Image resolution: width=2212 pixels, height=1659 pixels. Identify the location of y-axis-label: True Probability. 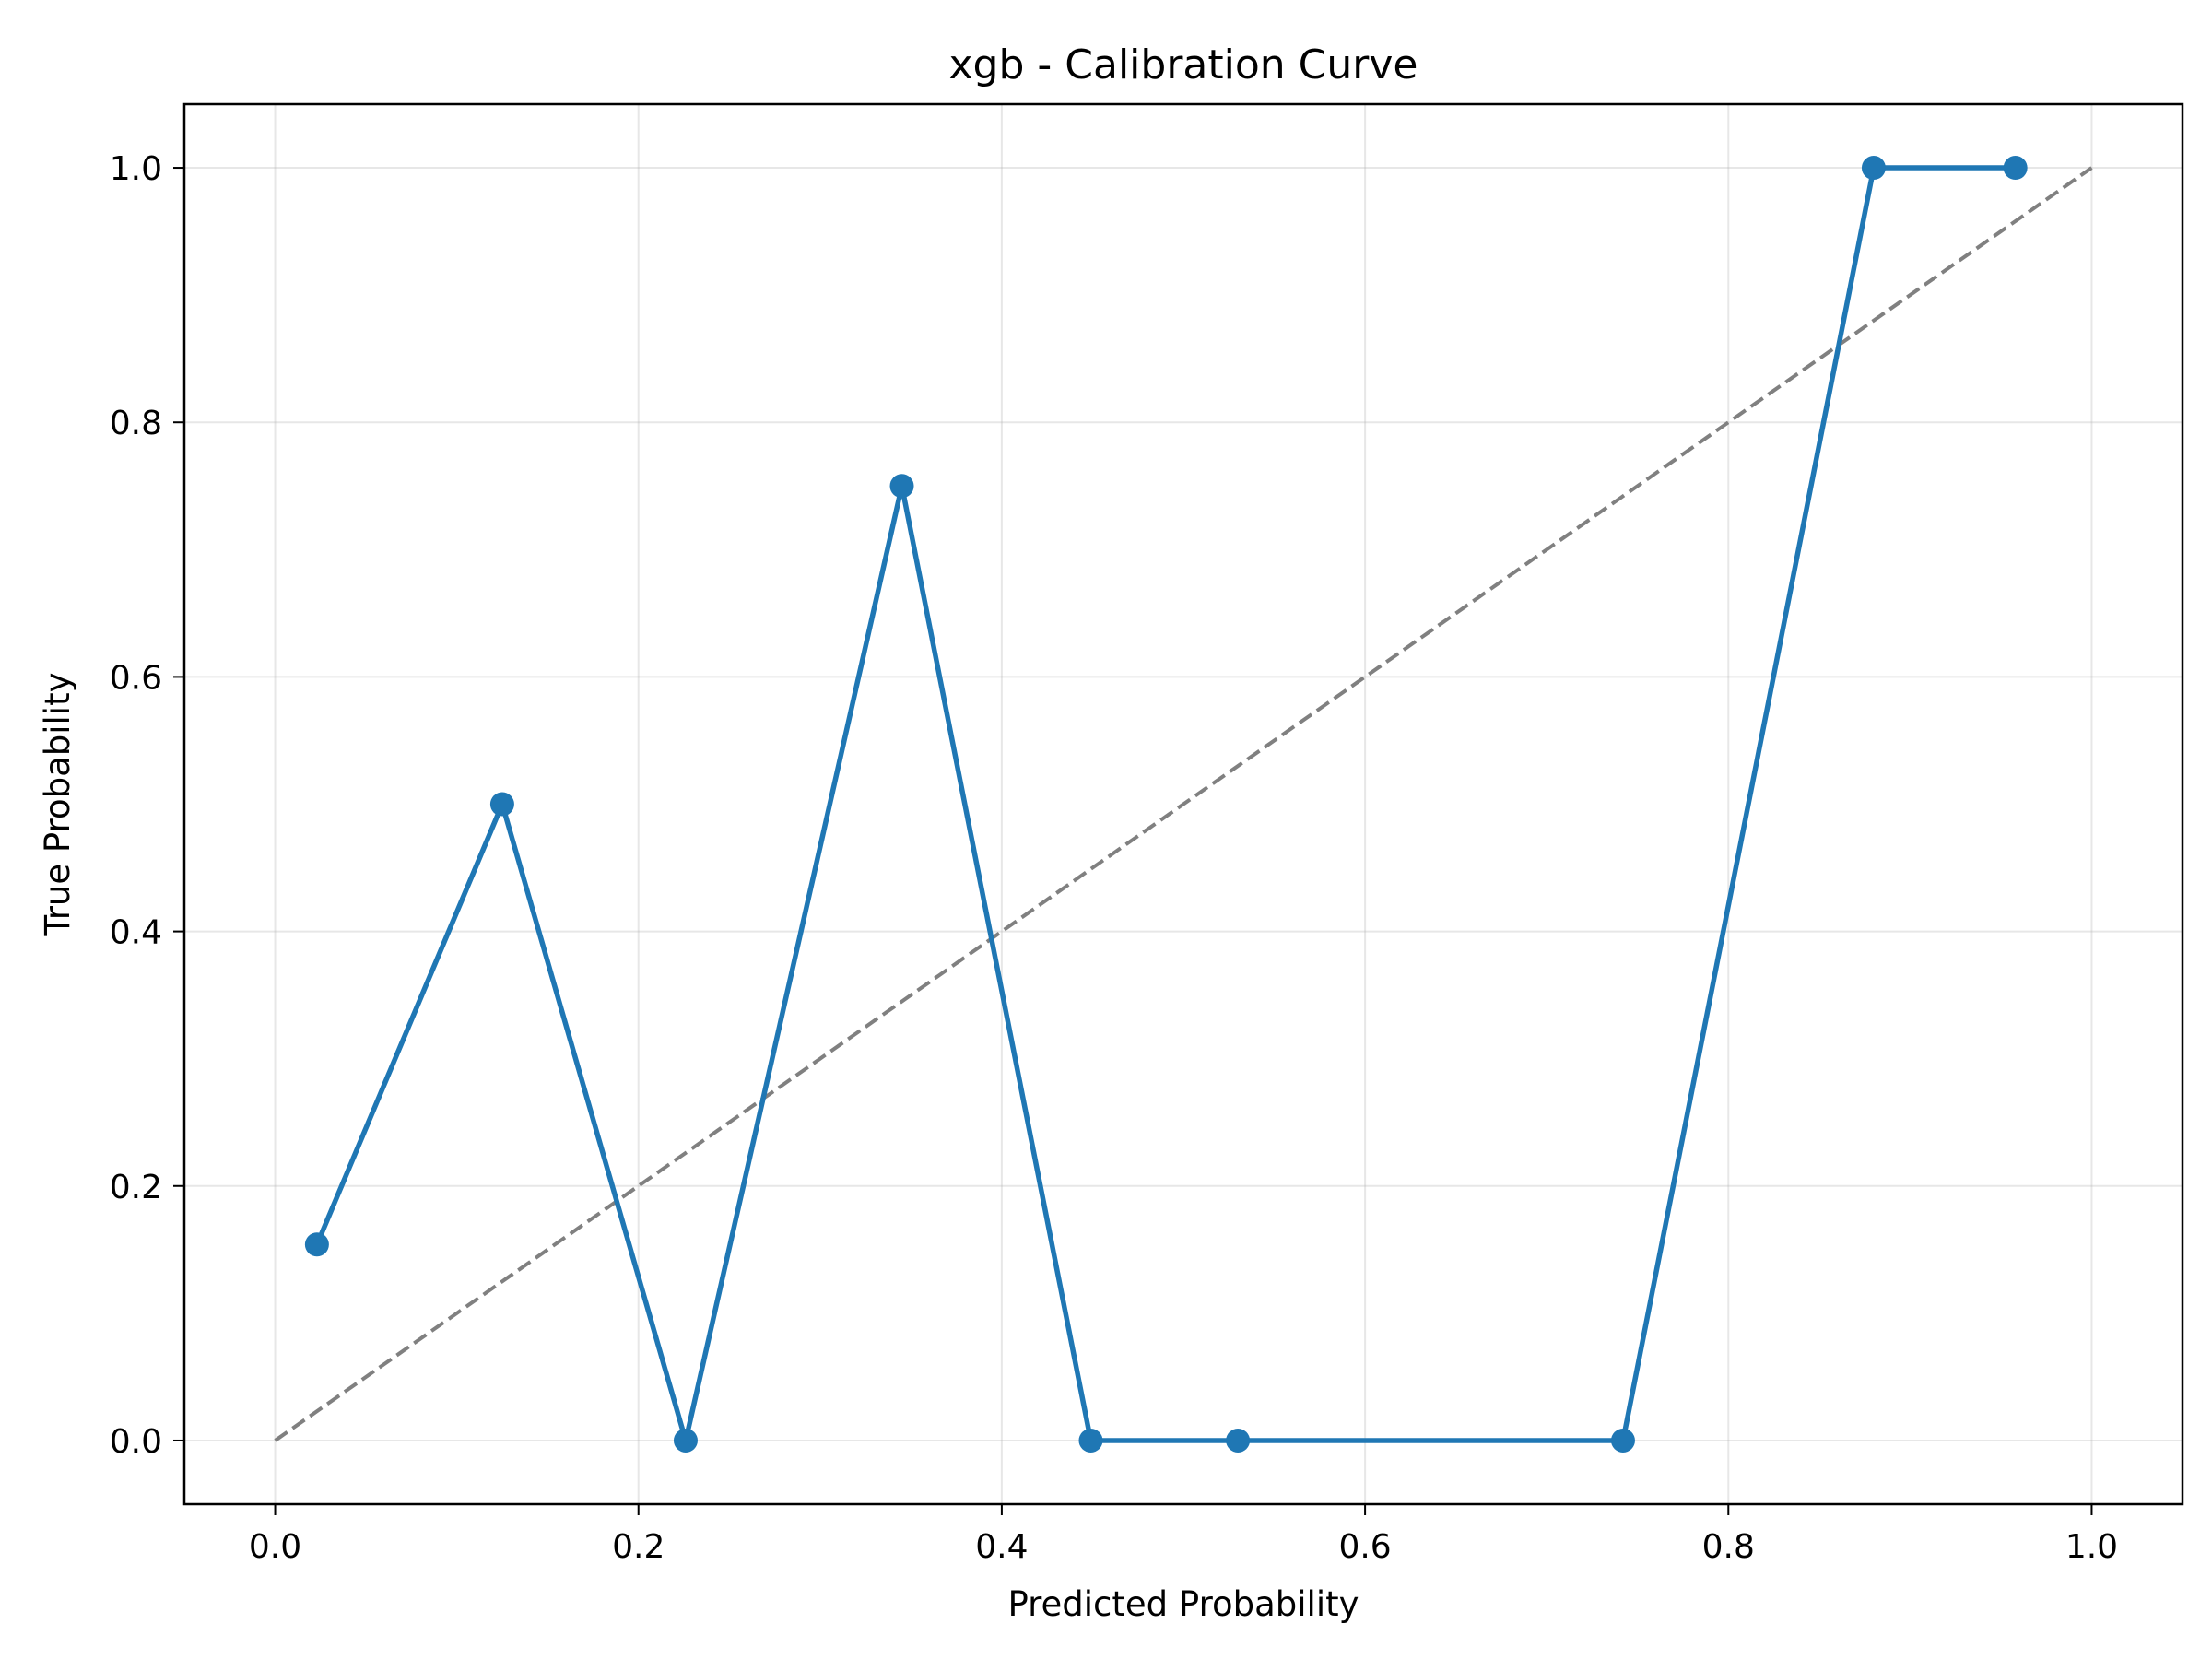
(57, 805).